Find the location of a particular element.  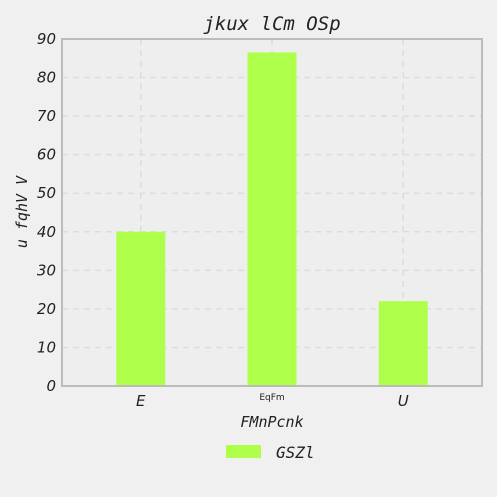

y-tick-label: 40 is located at coordinates (46, 232).